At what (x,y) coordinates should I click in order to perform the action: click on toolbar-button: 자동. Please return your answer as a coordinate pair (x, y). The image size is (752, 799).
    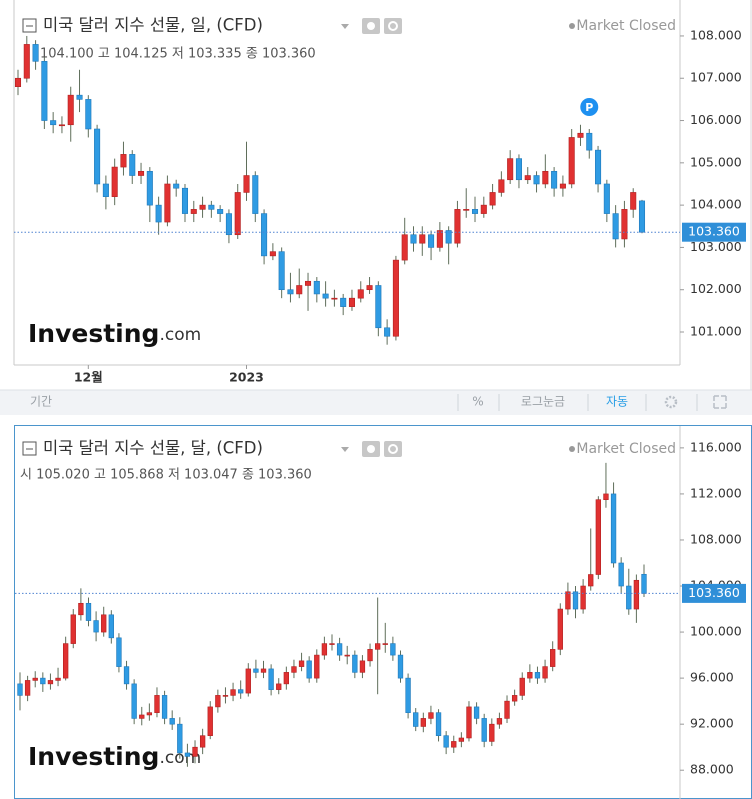
    Looking at the image, I should click on (617, 402).